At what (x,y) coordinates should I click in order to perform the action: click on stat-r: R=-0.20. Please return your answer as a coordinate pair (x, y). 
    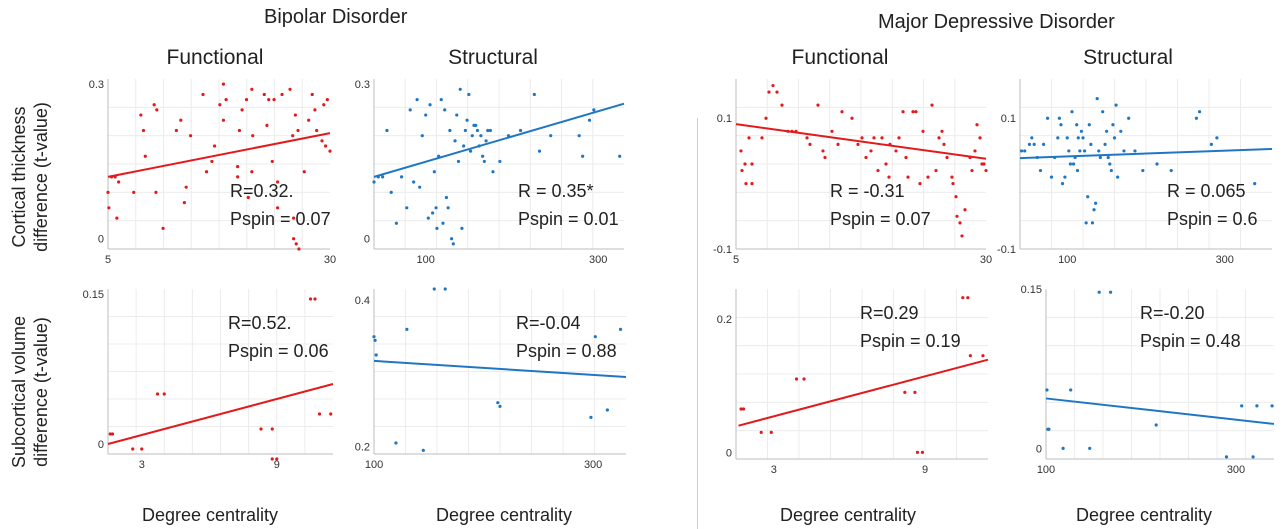
    Looking at the image, I should click on (1172, 313).